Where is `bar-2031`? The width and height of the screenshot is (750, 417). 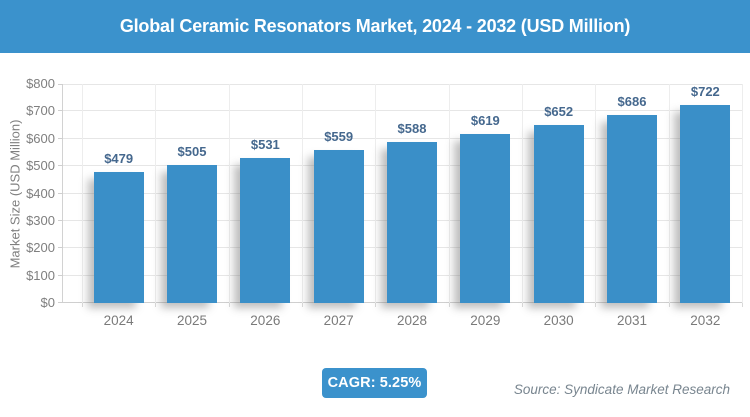 bar-2031 is located at coordinates (632, 209).